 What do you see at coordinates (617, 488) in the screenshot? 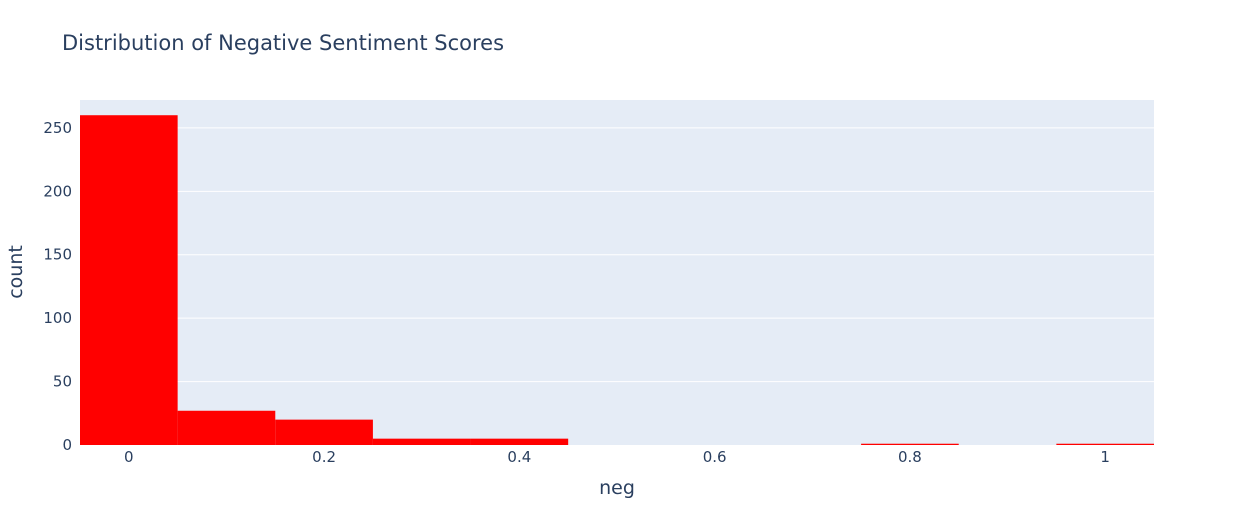
I see `x-axis-label: neg` at bounding box center [617, 488].